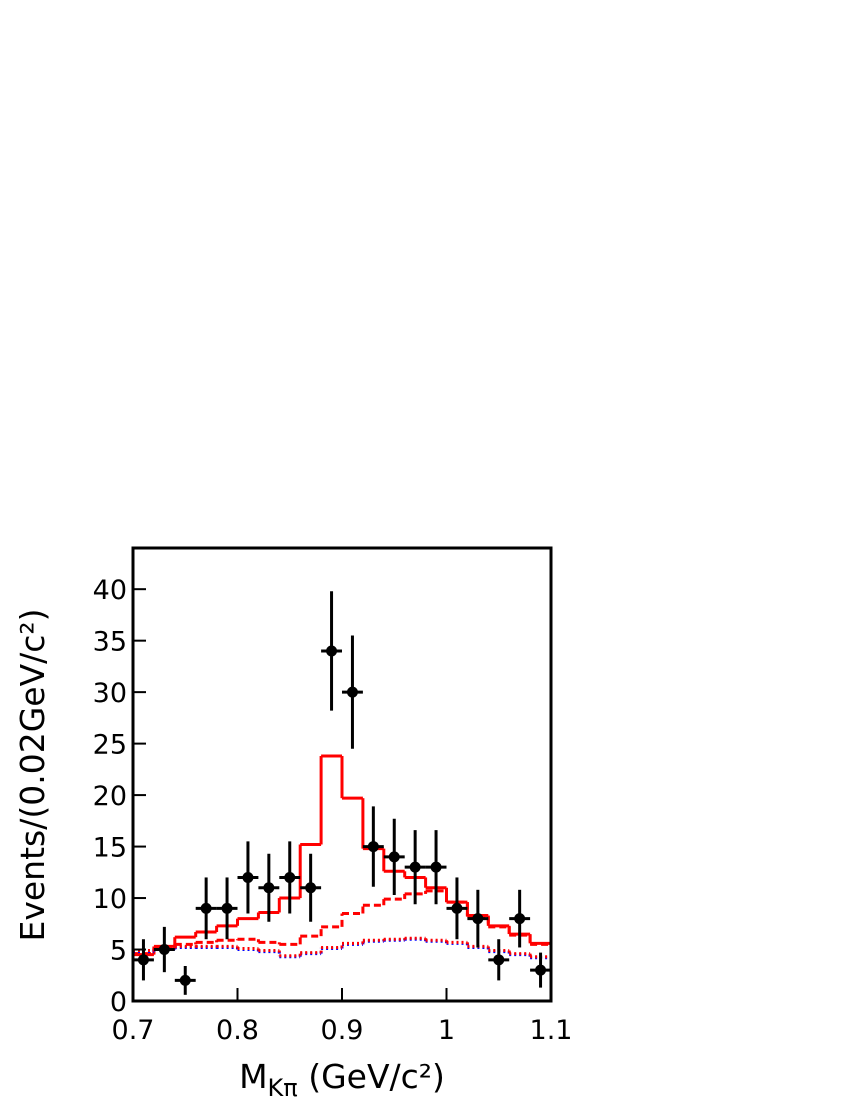  I want to click on y-tick-label: 35, so click(110, 642).